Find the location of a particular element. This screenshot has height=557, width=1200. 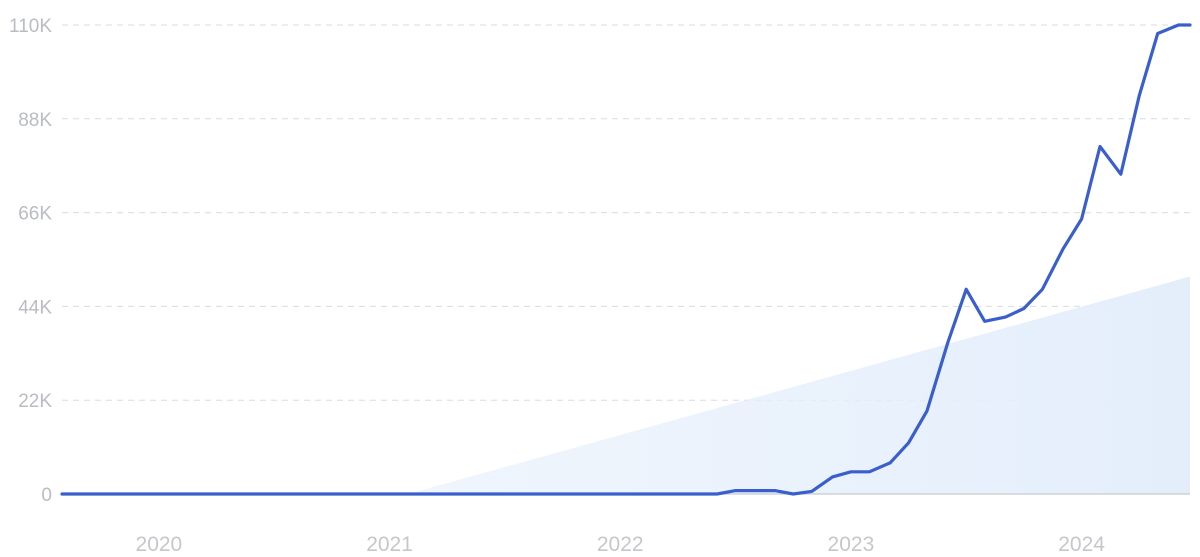

x-tick-label: 2021 is located at coordinates (389, 544).